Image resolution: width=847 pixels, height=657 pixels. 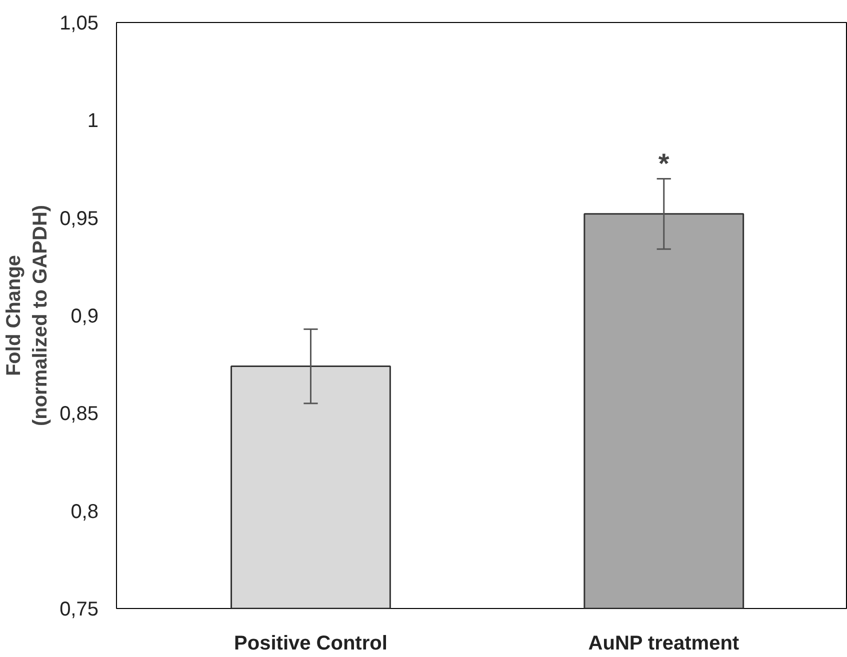 I want to click on y-tick-label: 0,8, so click(x=84, y=511).